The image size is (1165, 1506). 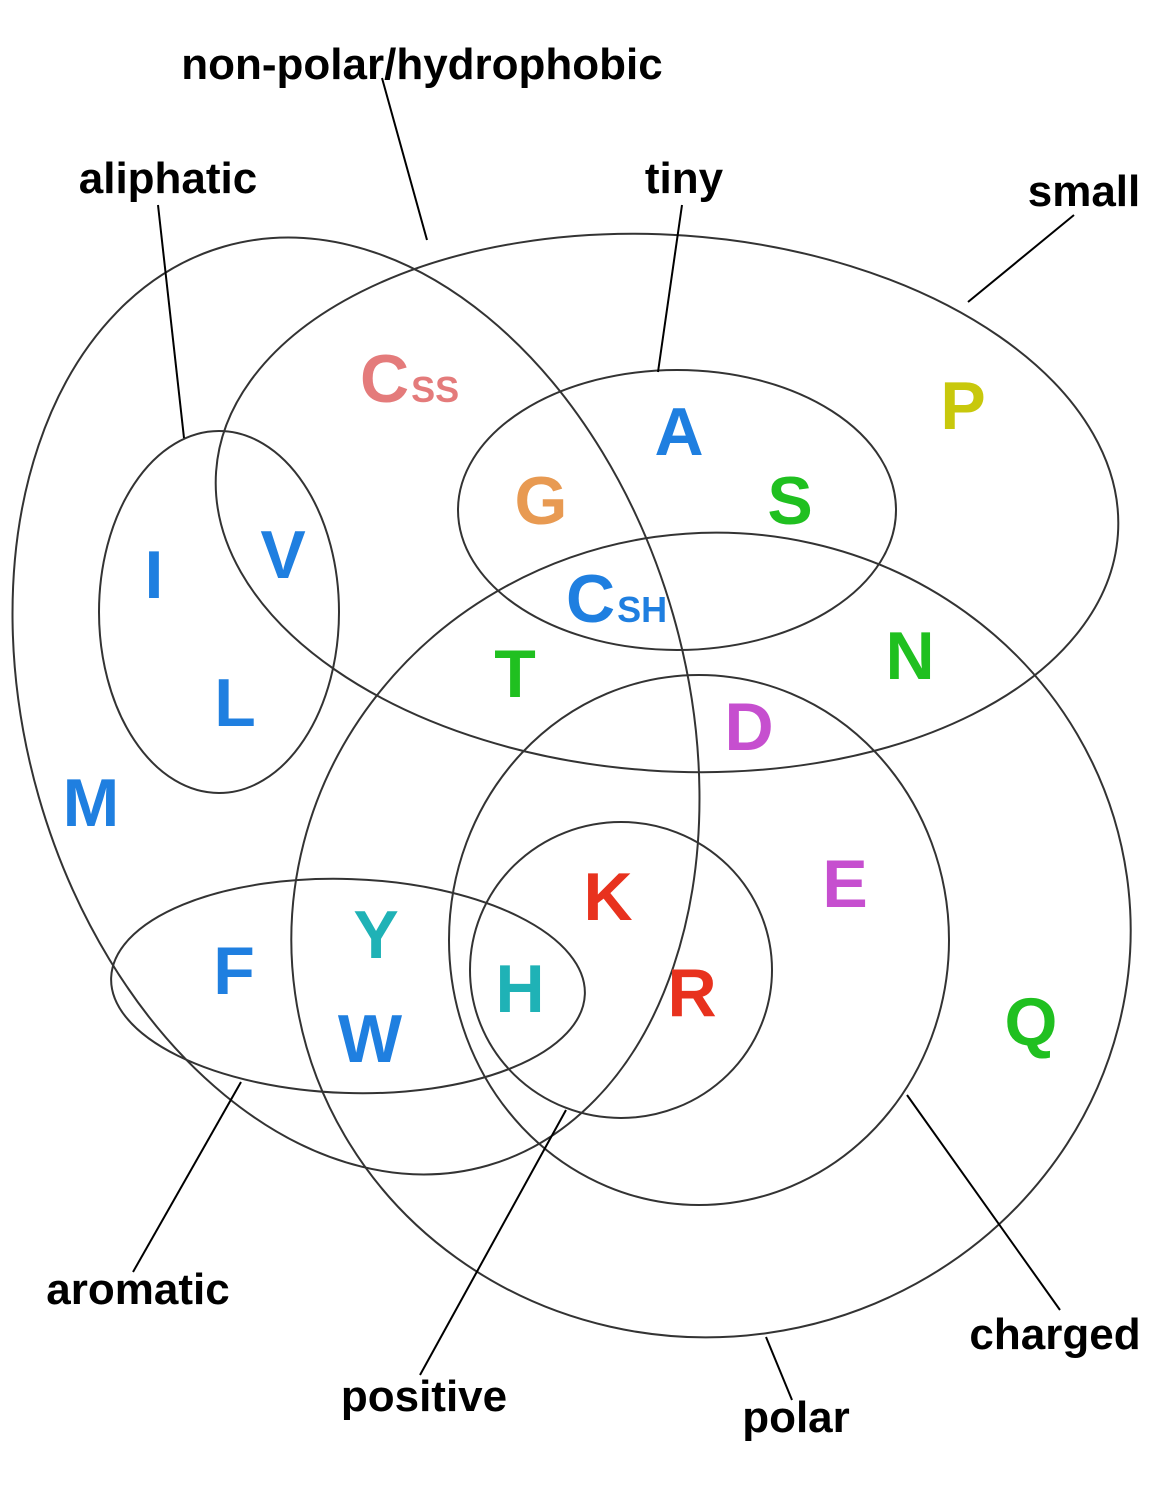 What do you see at coordinates (422, 64) in the screenshot?
I see `label-nonpolar-hydrophobic: non-polar/hydrophobic` at bounding box center [422, 64].